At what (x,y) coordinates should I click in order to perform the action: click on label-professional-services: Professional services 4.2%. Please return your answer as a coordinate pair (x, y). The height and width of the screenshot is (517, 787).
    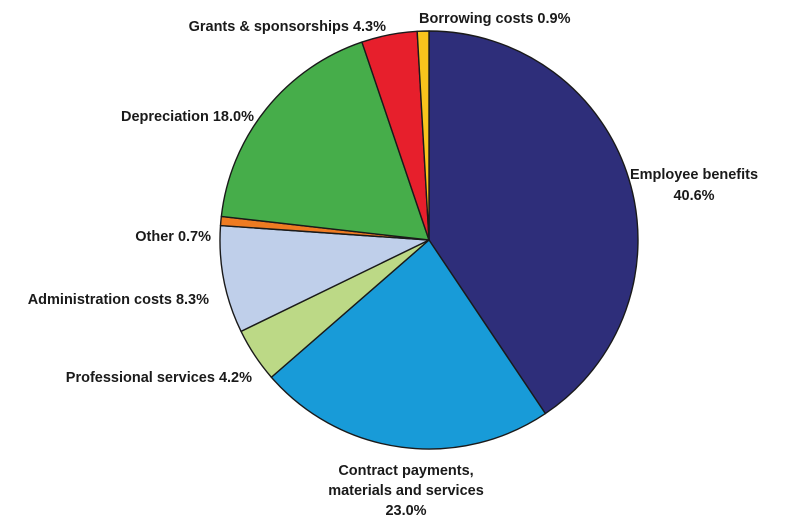
    Looking at the image, I should click on (159, 378).